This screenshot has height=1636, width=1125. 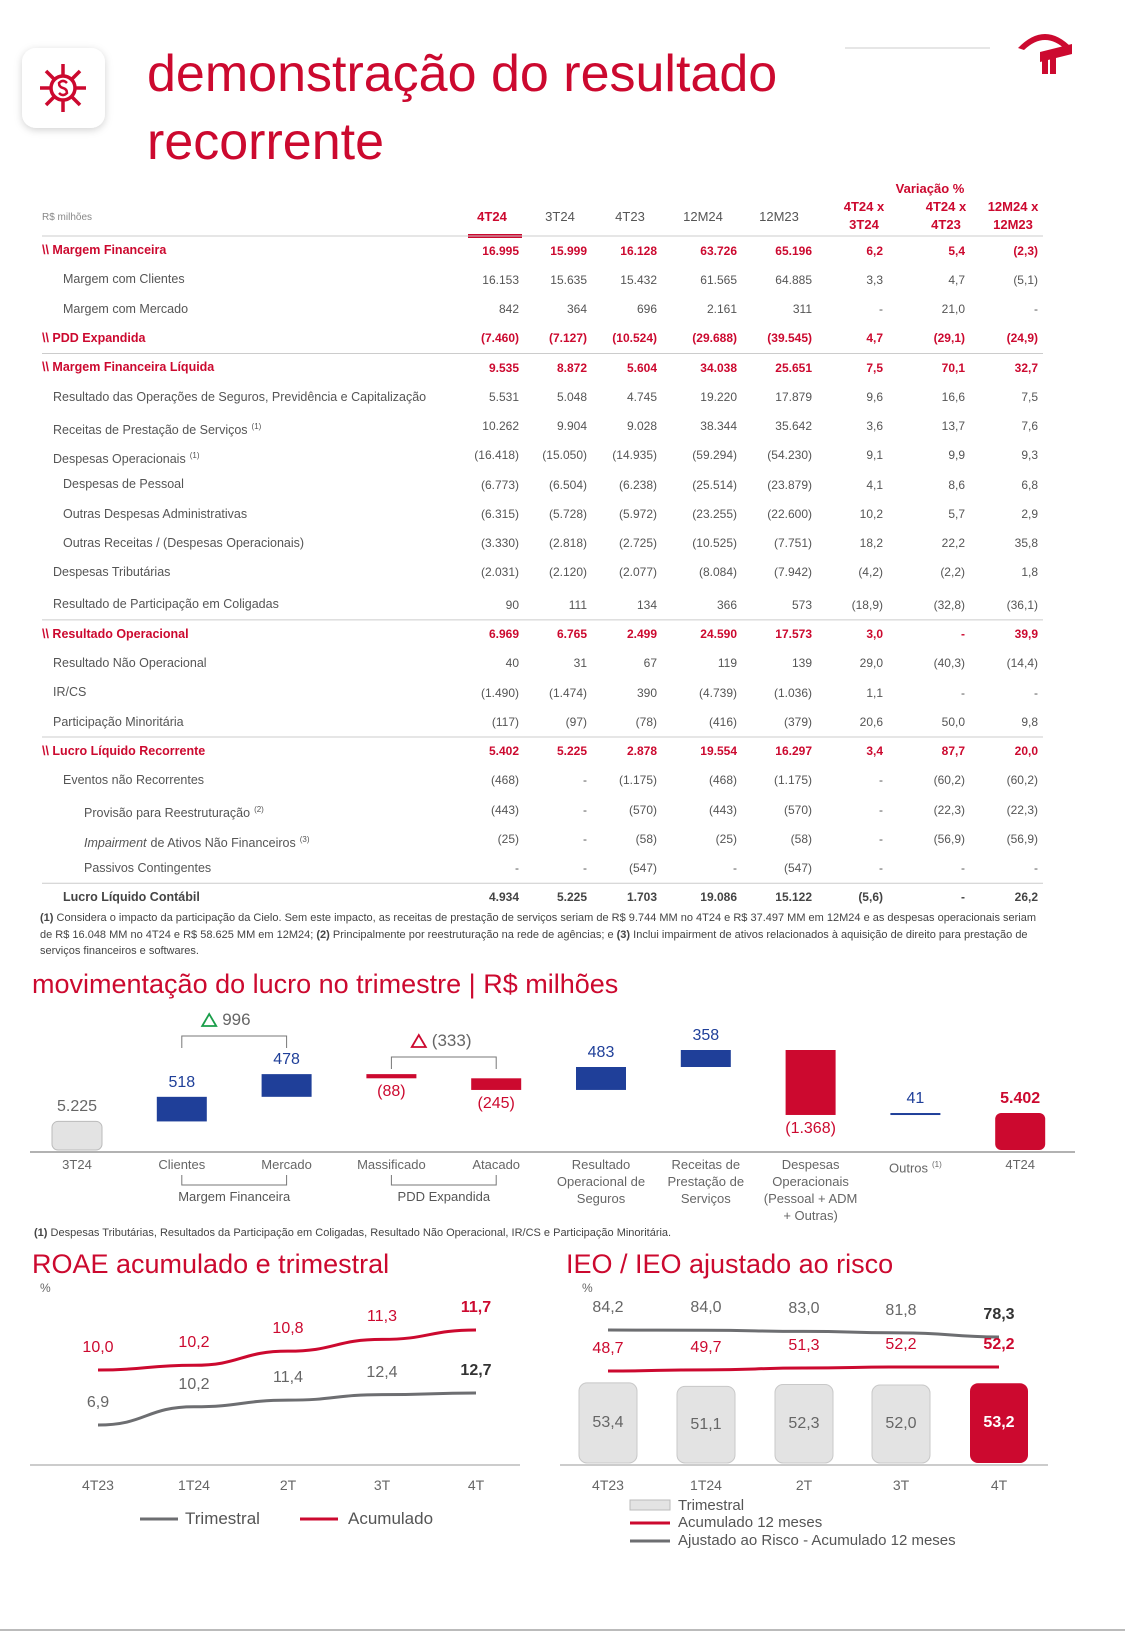 What do you see at coordinates (750, 1522) in the screenshot?
I see `legend-label: Acumulado 12 meses` at bounding box center [750, 1522].